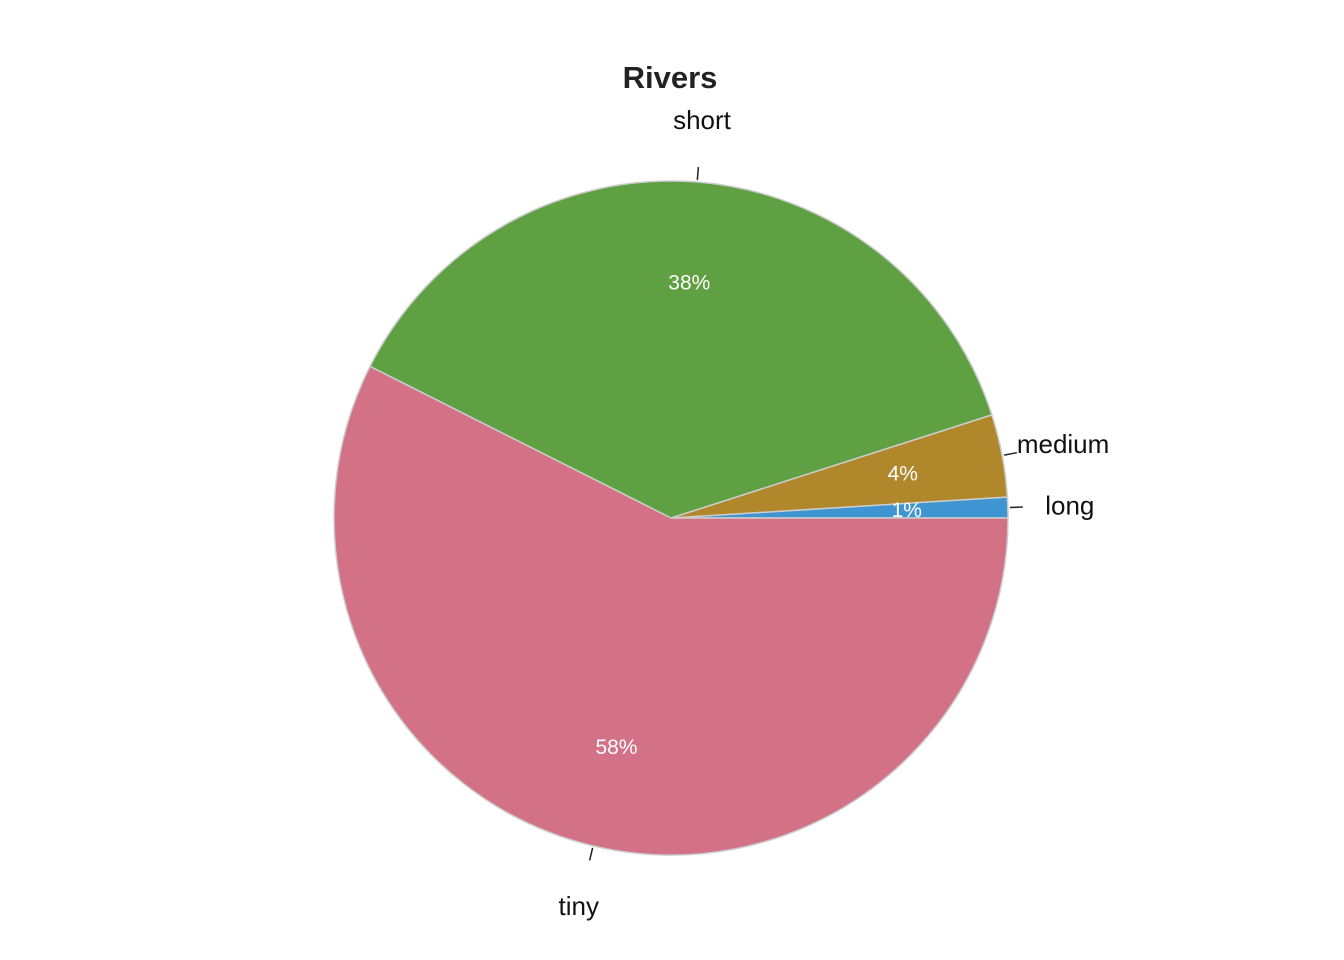 This screenshot has width=1344, height=960. What do you see at coordinates (903, 474) in the screenshot?
I see `percent-label-medium: 4%` at bounding box center [903, 474].